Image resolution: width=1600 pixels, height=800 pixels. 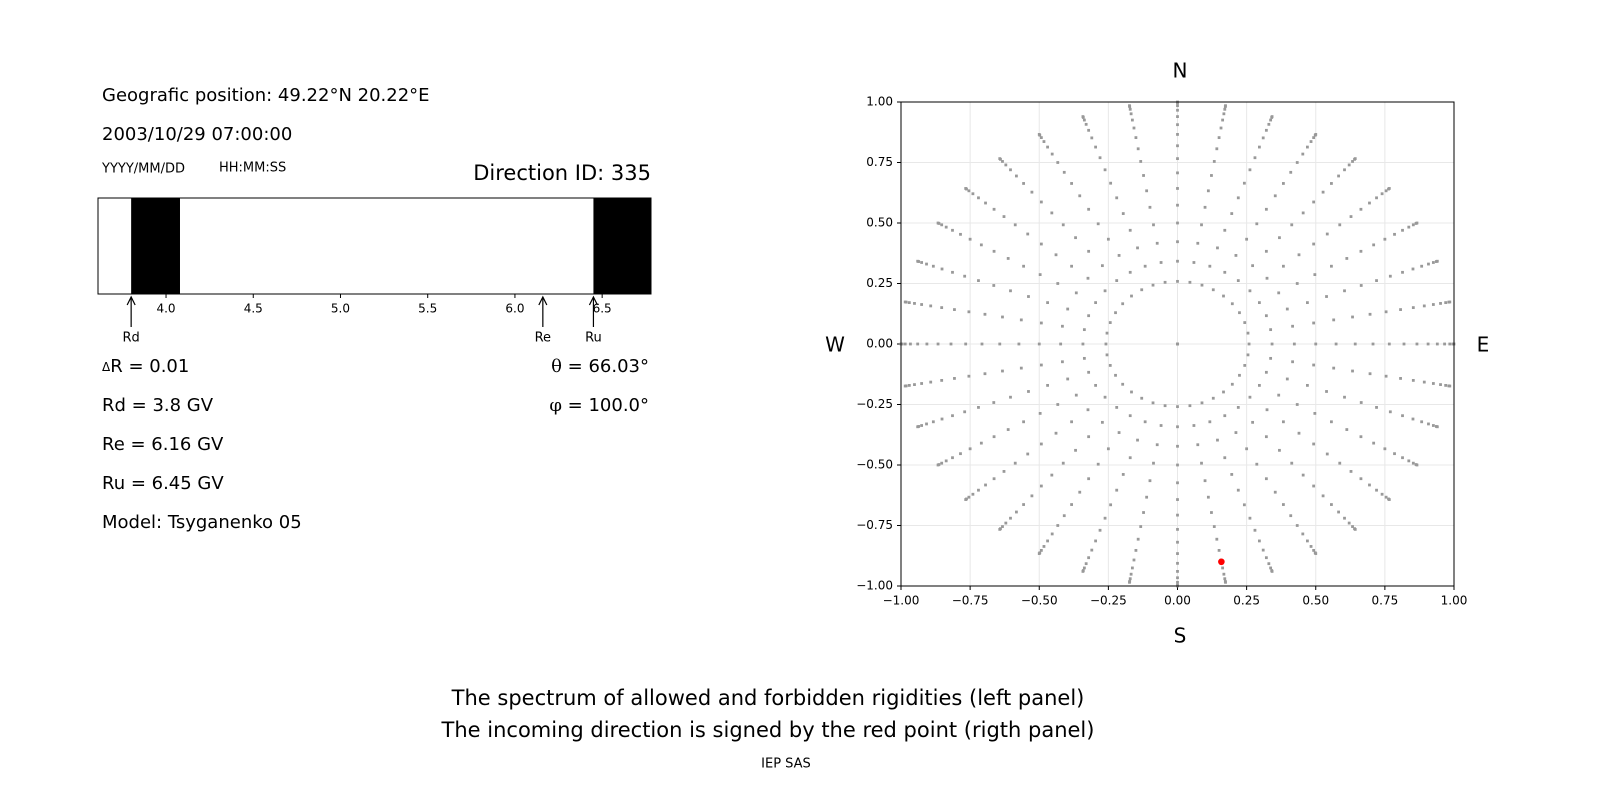 I want to click on y-tick-label: −0.25, so click(x=874, y=404).